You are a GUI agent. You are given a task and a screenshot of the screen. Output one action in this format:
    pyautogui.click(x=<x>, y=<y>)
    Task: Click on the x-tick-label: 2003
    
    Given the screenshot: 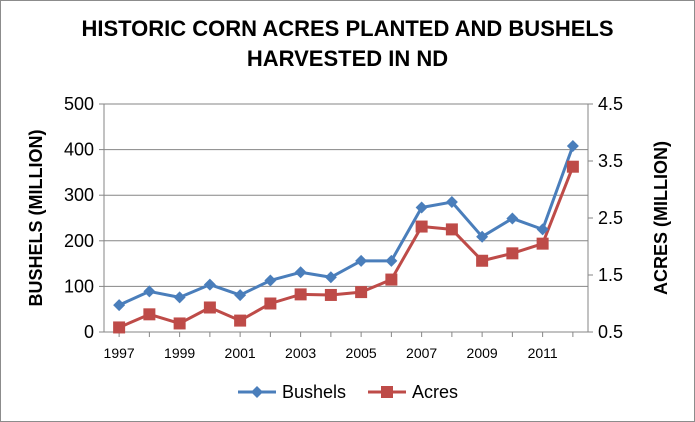 What is the action you would take?
    pyautogui.click(x=300, y=353)
    